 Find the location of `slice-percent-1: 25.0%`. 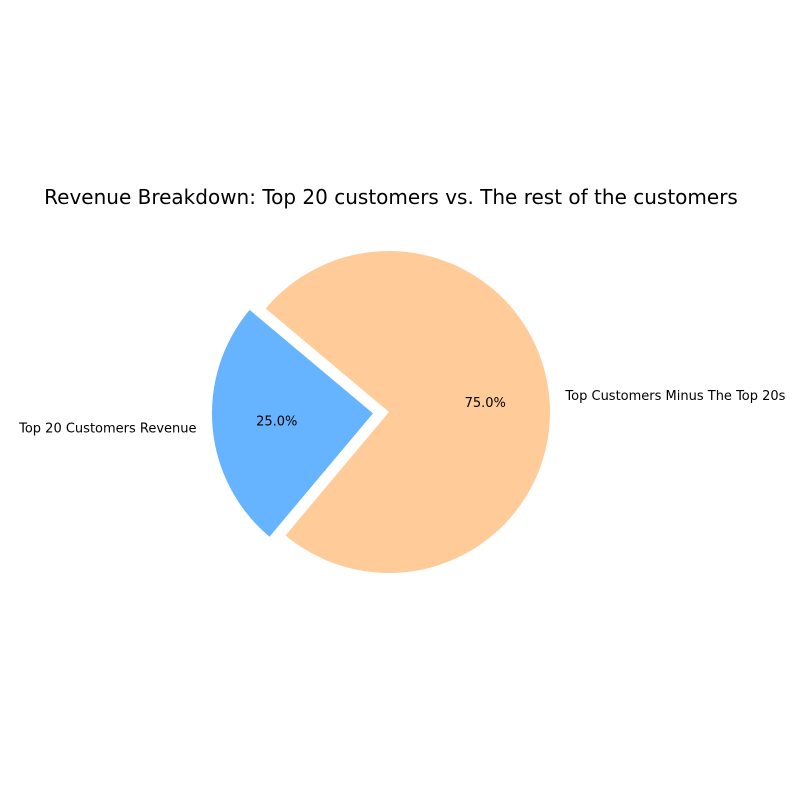

slice-percent-1: 25.0% is located at coordinates (276, 421).